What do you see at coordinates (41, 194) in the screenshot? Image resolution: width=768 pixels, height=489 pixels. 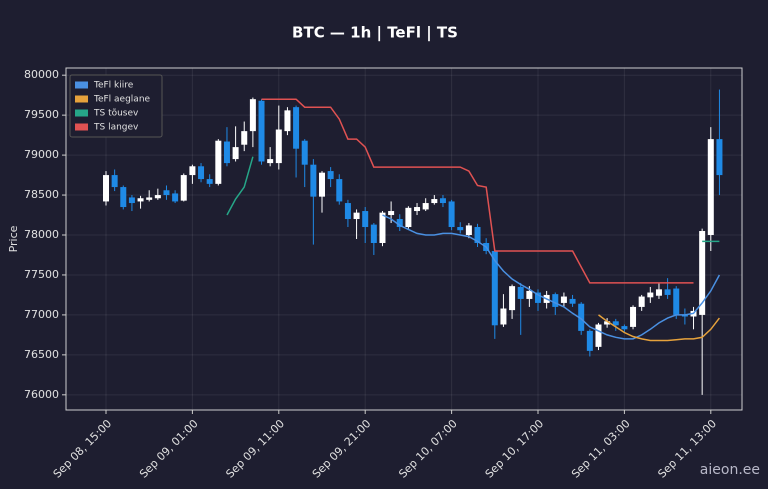 I see `y-tick-label: 78500` at bounding box center [41, 194].